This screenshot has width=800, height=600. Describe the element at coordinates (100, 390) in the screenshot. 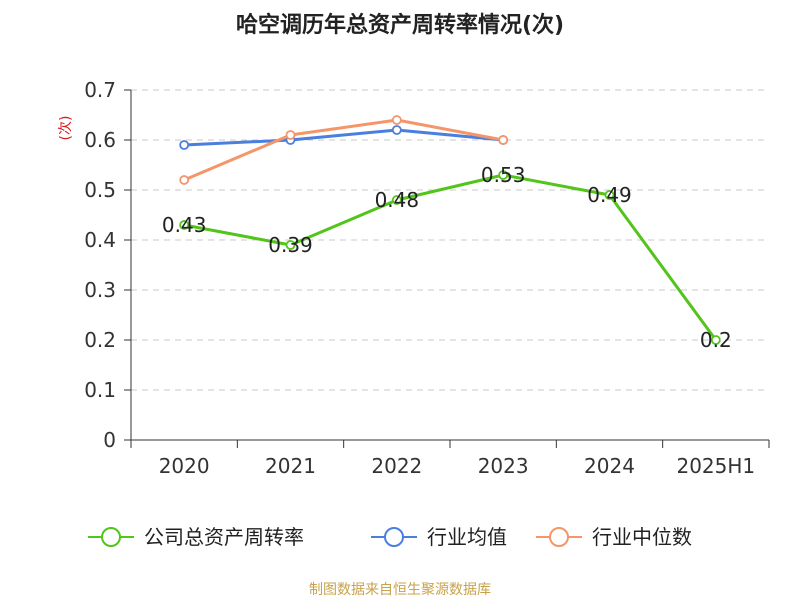

I see `y-tick-label: 0.1` at that location.